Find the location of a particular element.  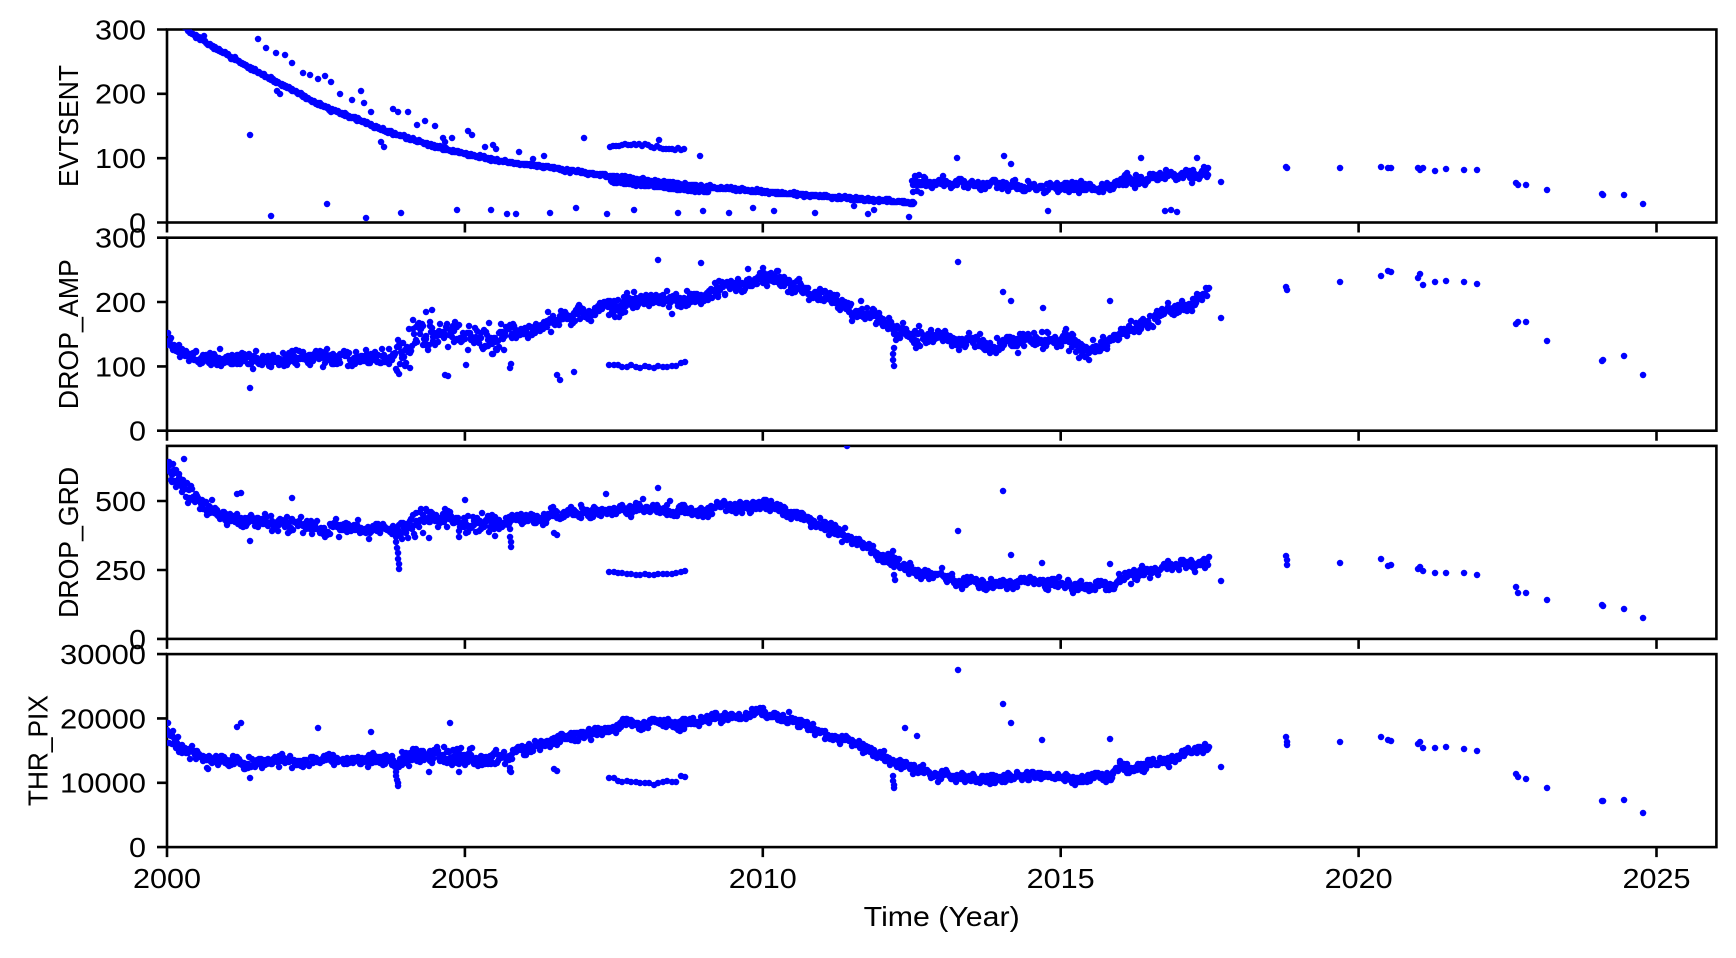

svg-text: 500 is located at coordinates (120, 501).